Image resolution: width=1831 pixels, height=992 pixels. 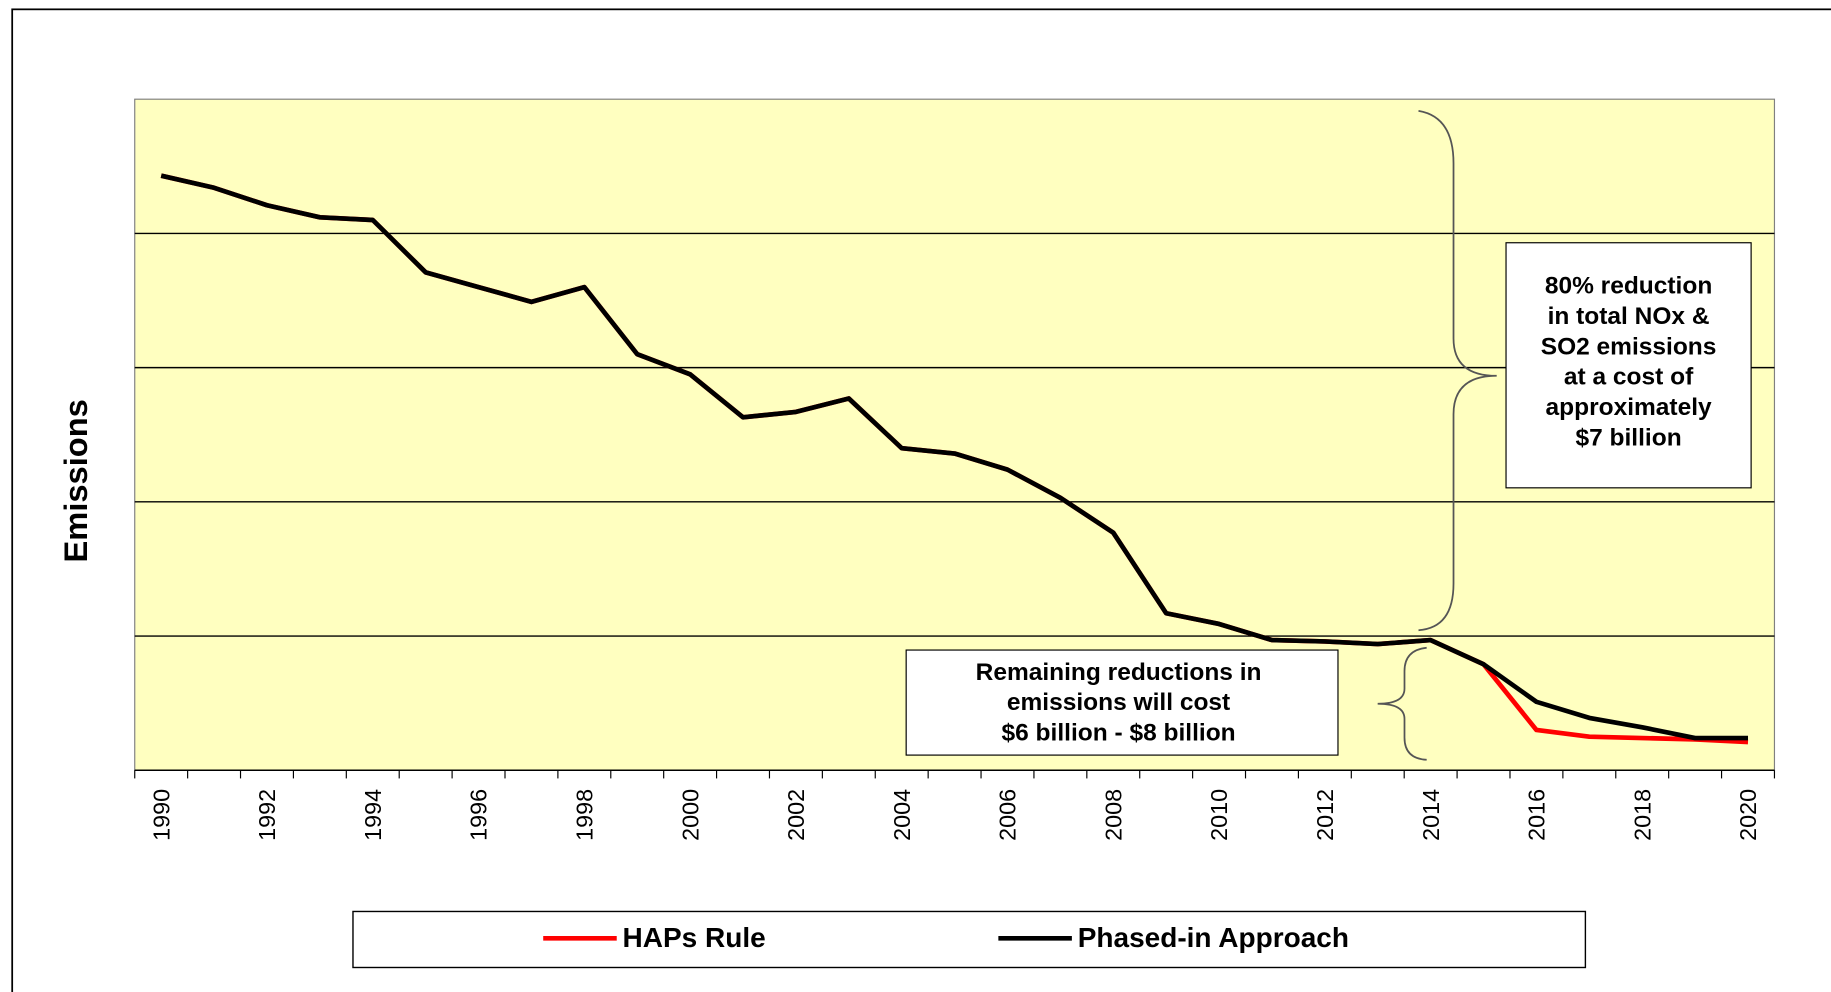 I want to click on y-axis-label: Emissions, so click(x=75, y=480).